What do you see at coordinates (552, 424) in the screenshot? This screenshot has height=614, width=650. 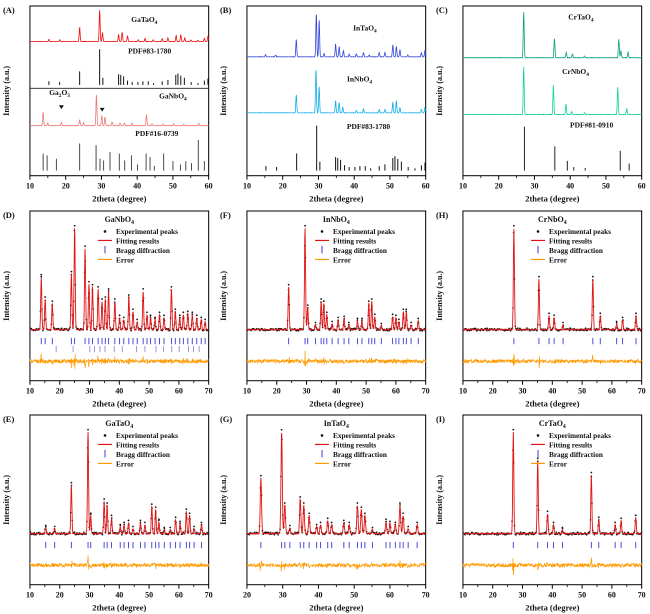 I see `panel-title: CrTaO4` at bounding box center [552, 424].